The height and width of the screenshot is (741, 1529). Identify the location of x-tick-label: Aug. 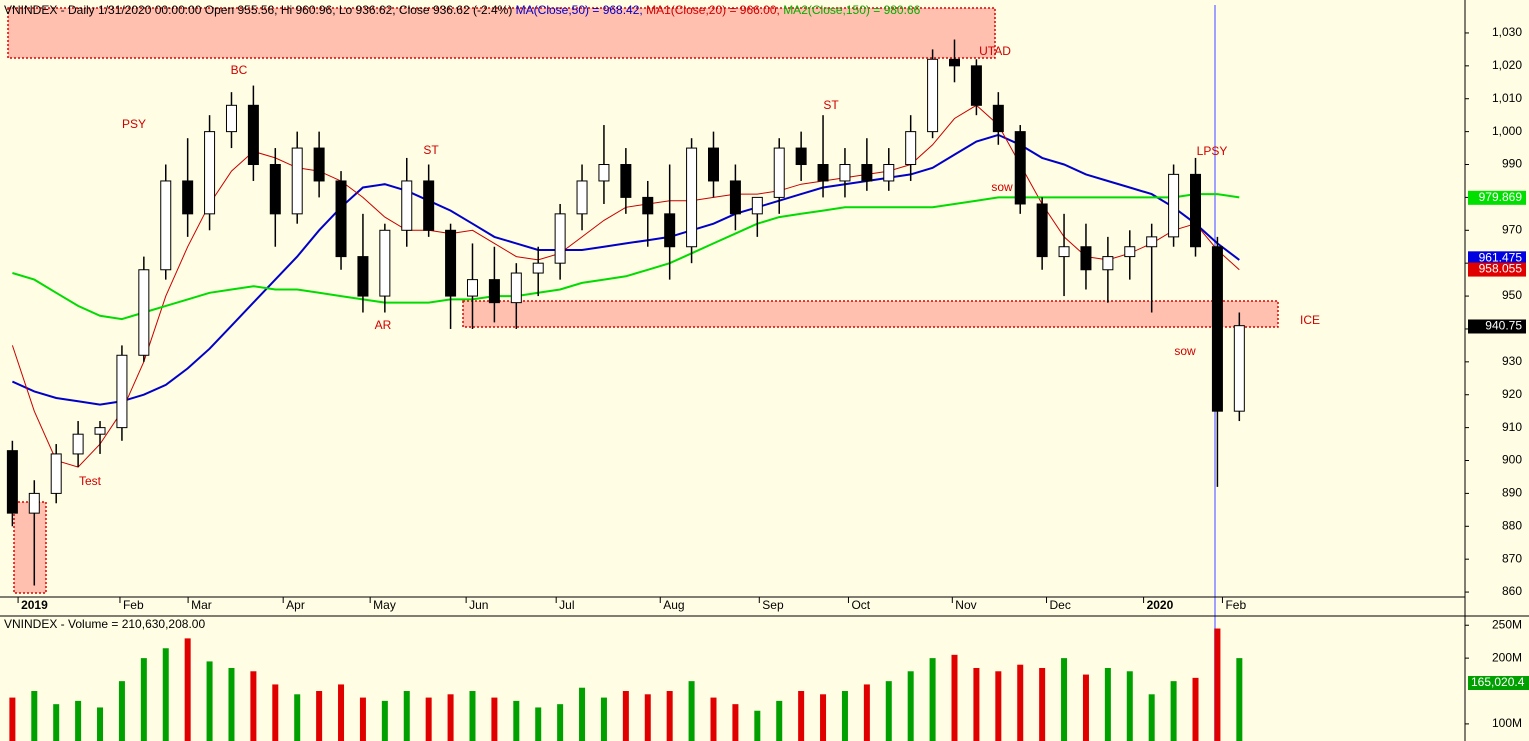
(673, 605).